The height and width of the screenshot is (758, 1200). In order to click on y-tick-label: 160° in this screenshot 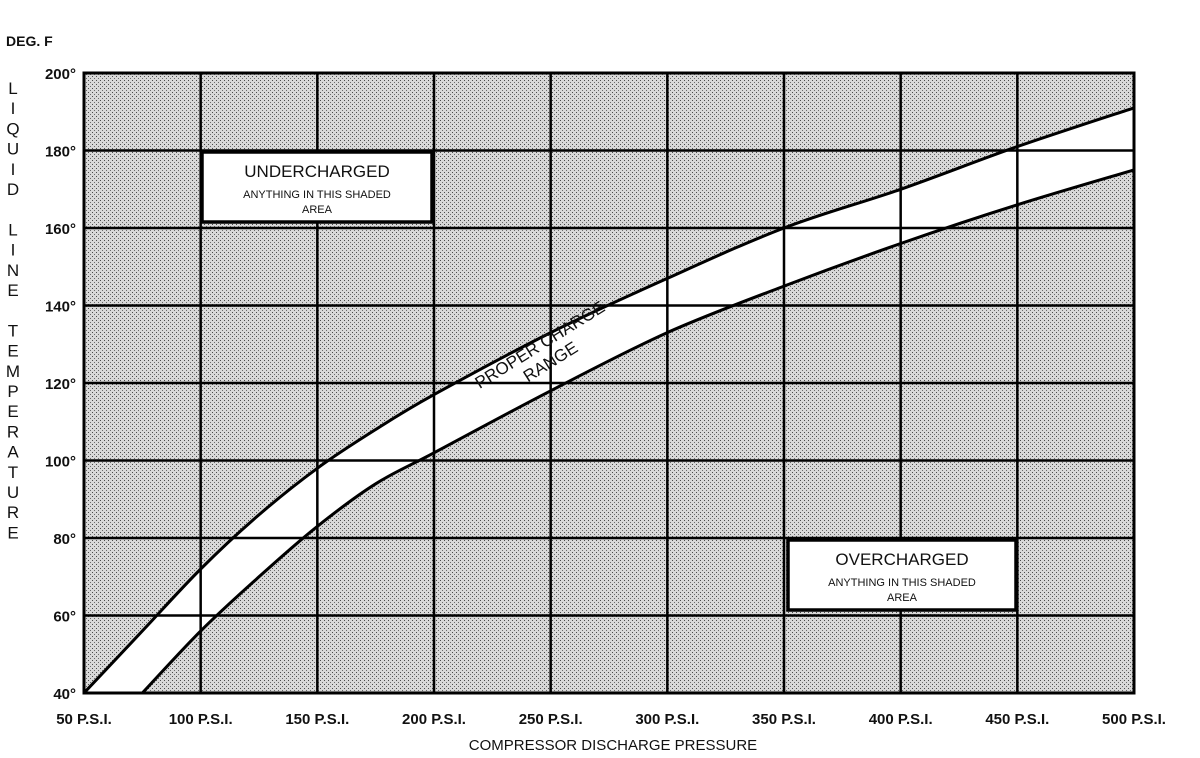, I will do `click(60, 229)`.